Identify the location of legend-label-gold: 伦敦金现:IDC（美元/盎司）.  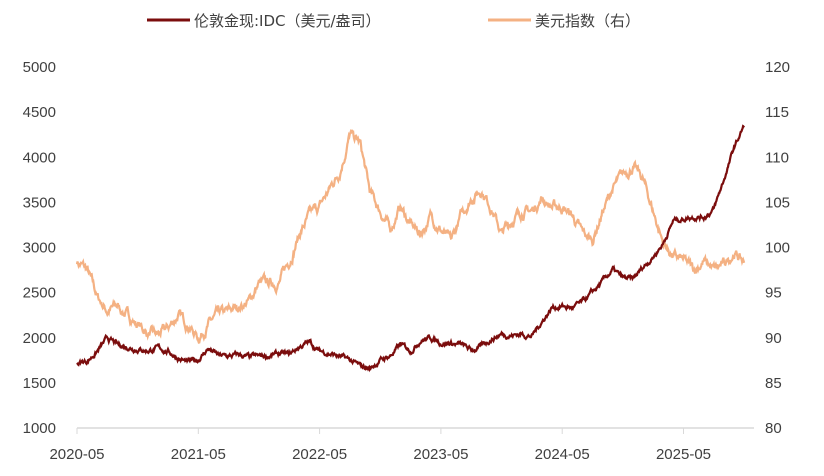
(287, 21).